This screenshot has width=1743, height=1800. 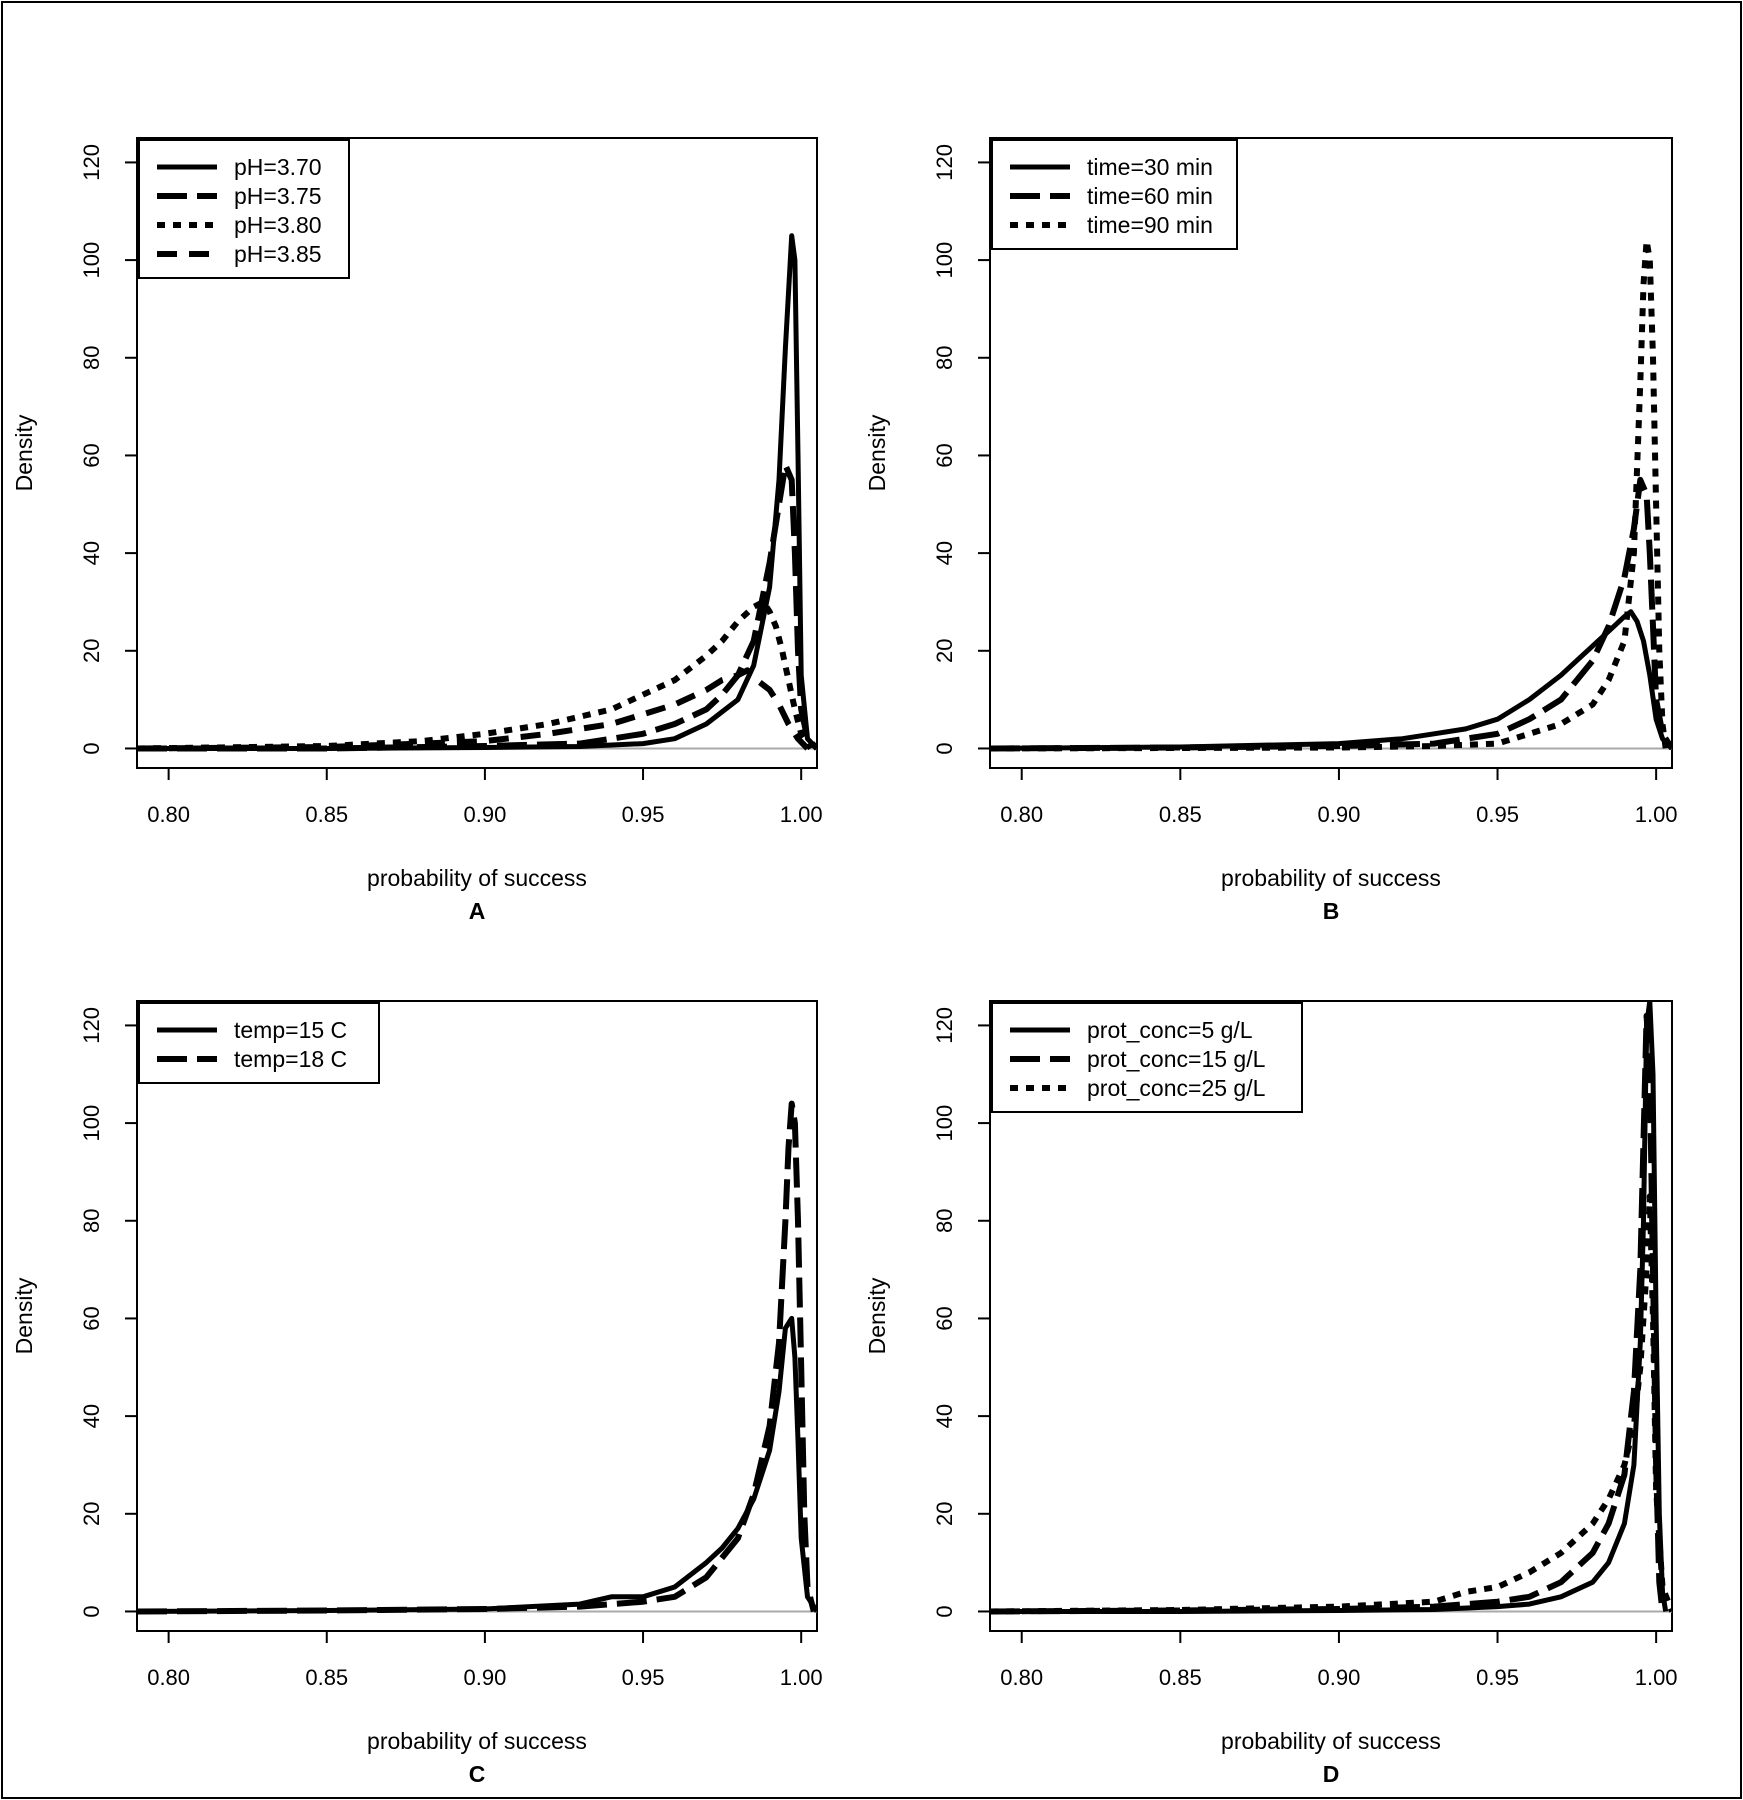 What do you see at coordinates (290, 1059) in the screenshot?
I see `legend-label: temp=18 C` at bounding box center [290, 1059].